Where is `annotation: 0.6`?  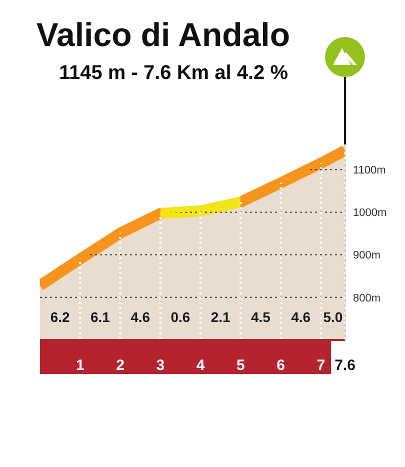
annotation: 0.6 is located at coordinates (180, 317).